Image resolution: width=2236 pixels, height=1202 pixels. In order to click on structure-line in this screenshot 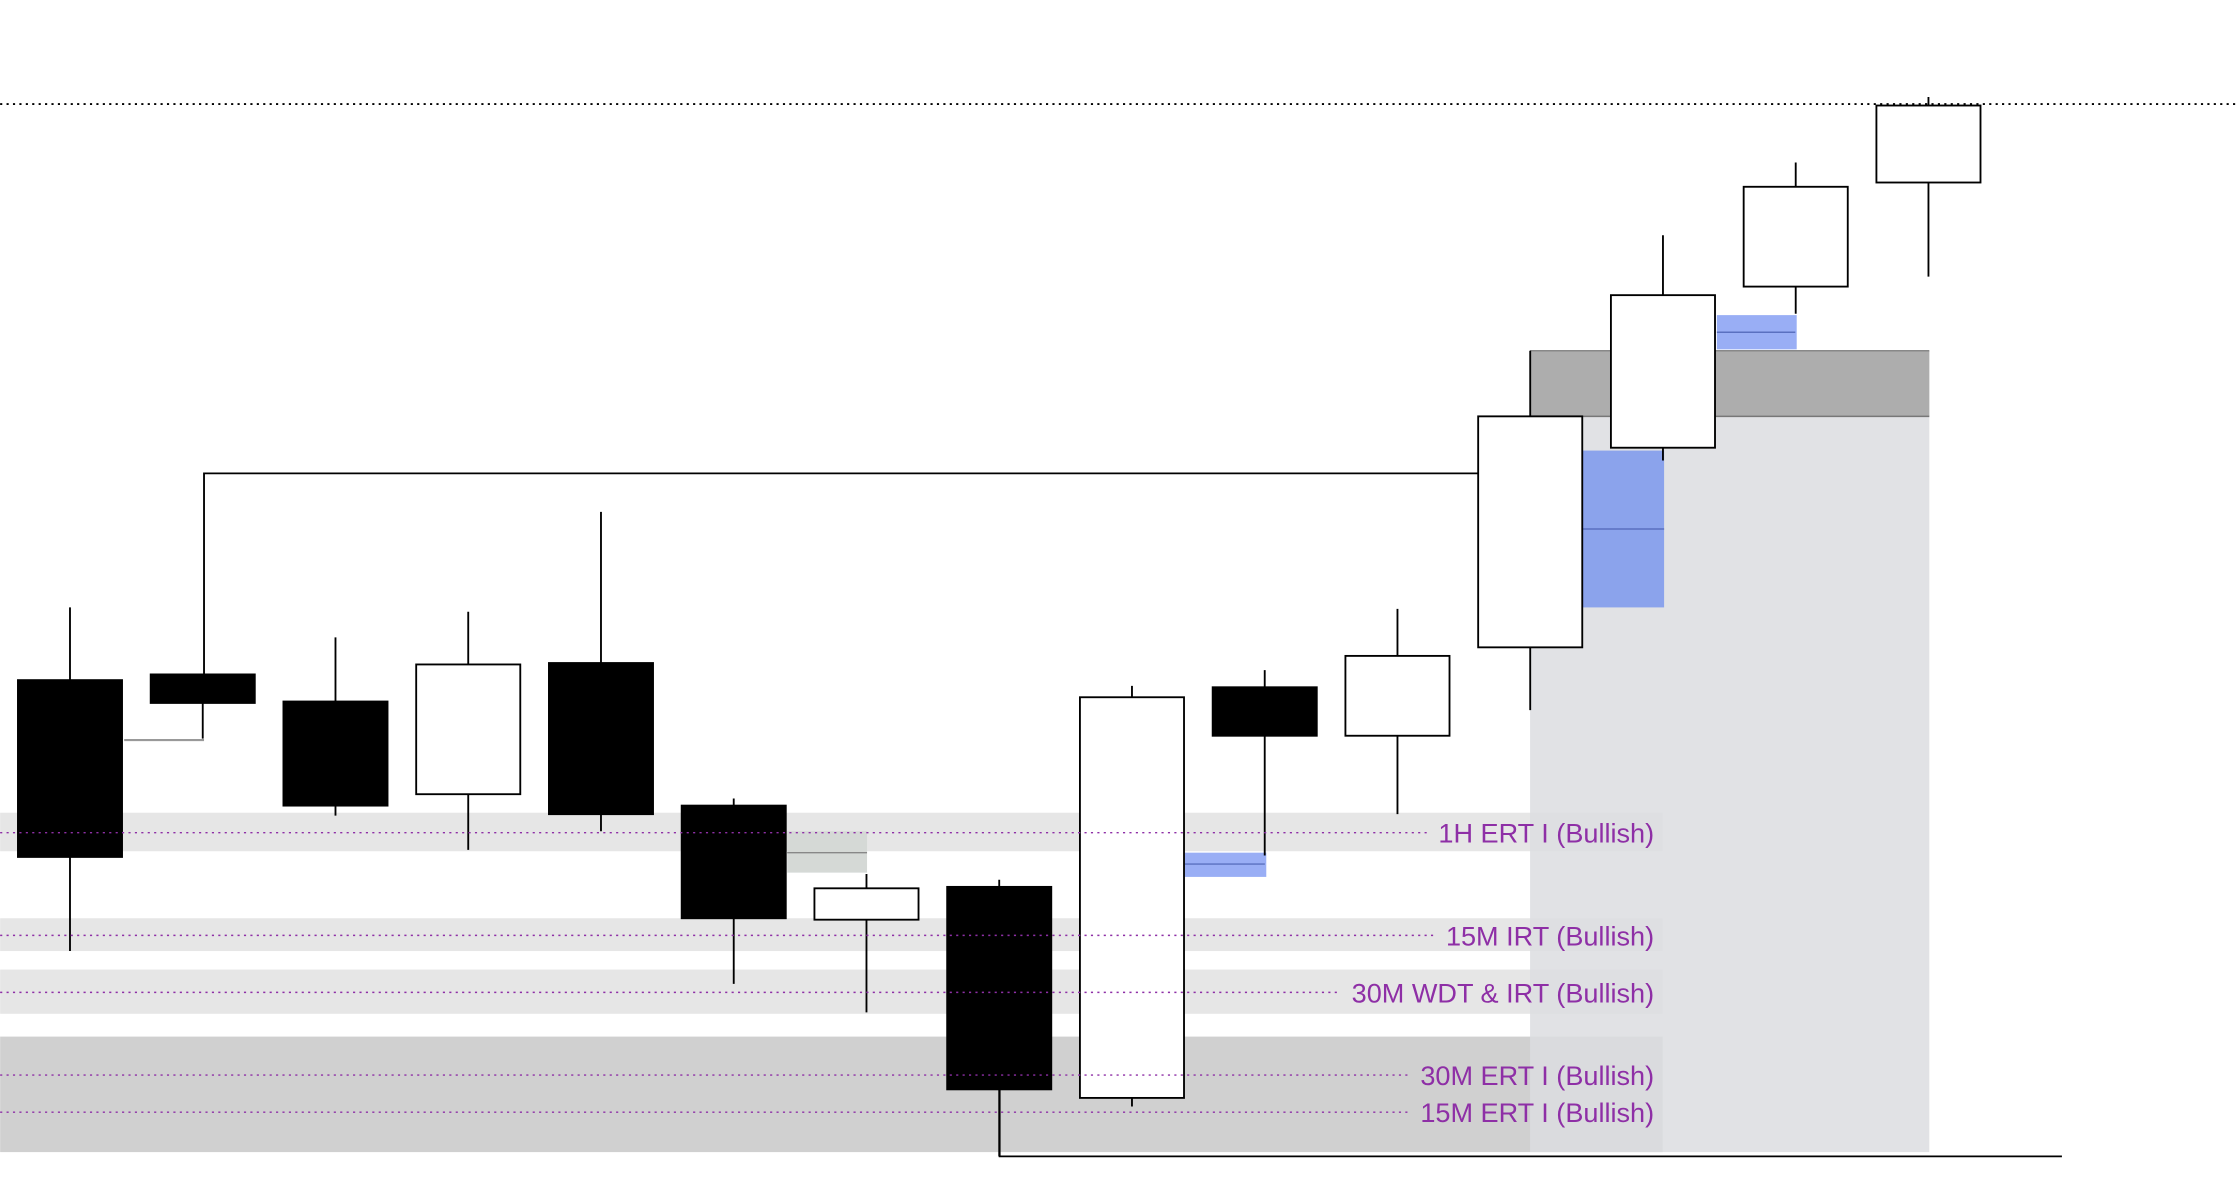, I will do `click(841, 573)`.